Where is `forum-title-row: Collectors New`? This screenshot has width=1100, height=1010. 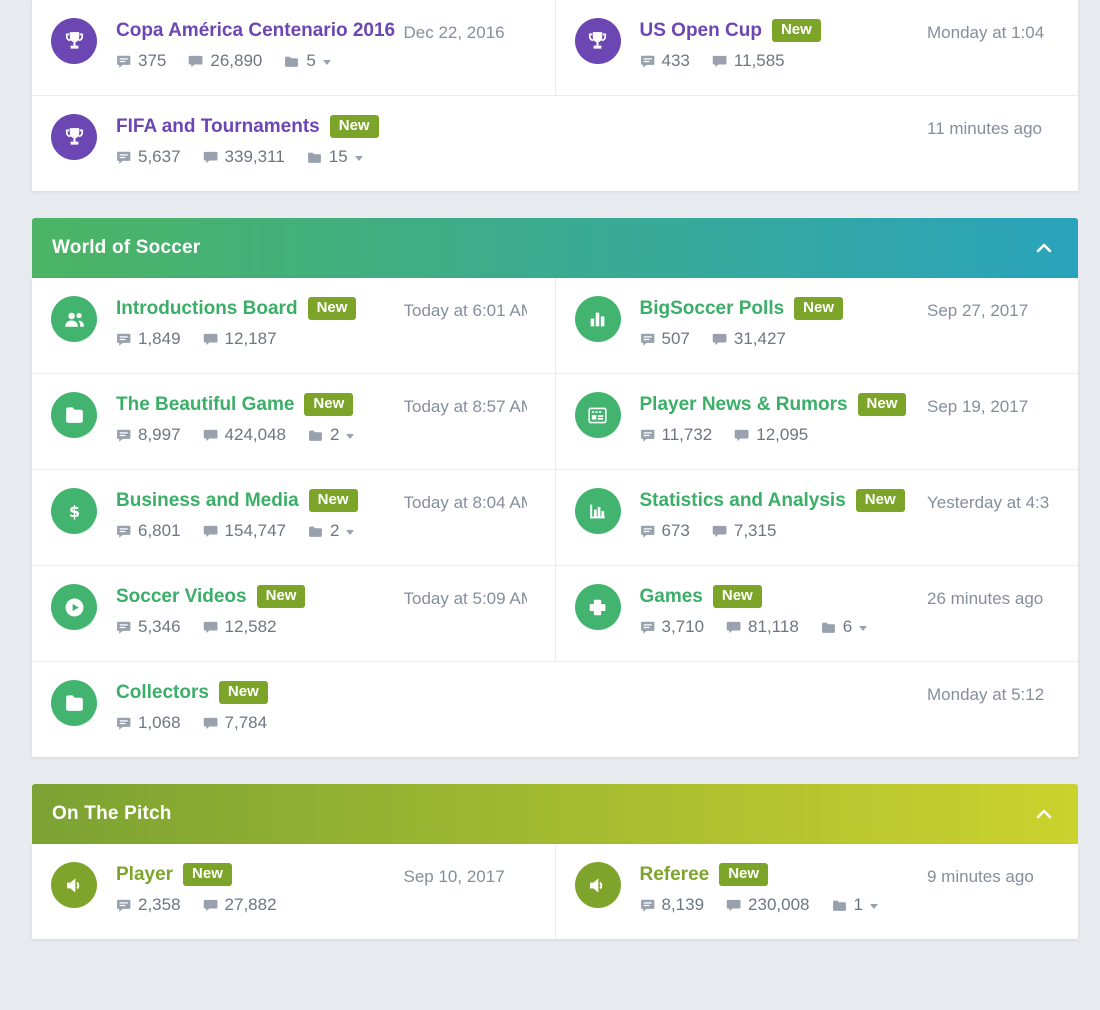 forum-title-row: Collectors New is located at coordinates (521, 692).